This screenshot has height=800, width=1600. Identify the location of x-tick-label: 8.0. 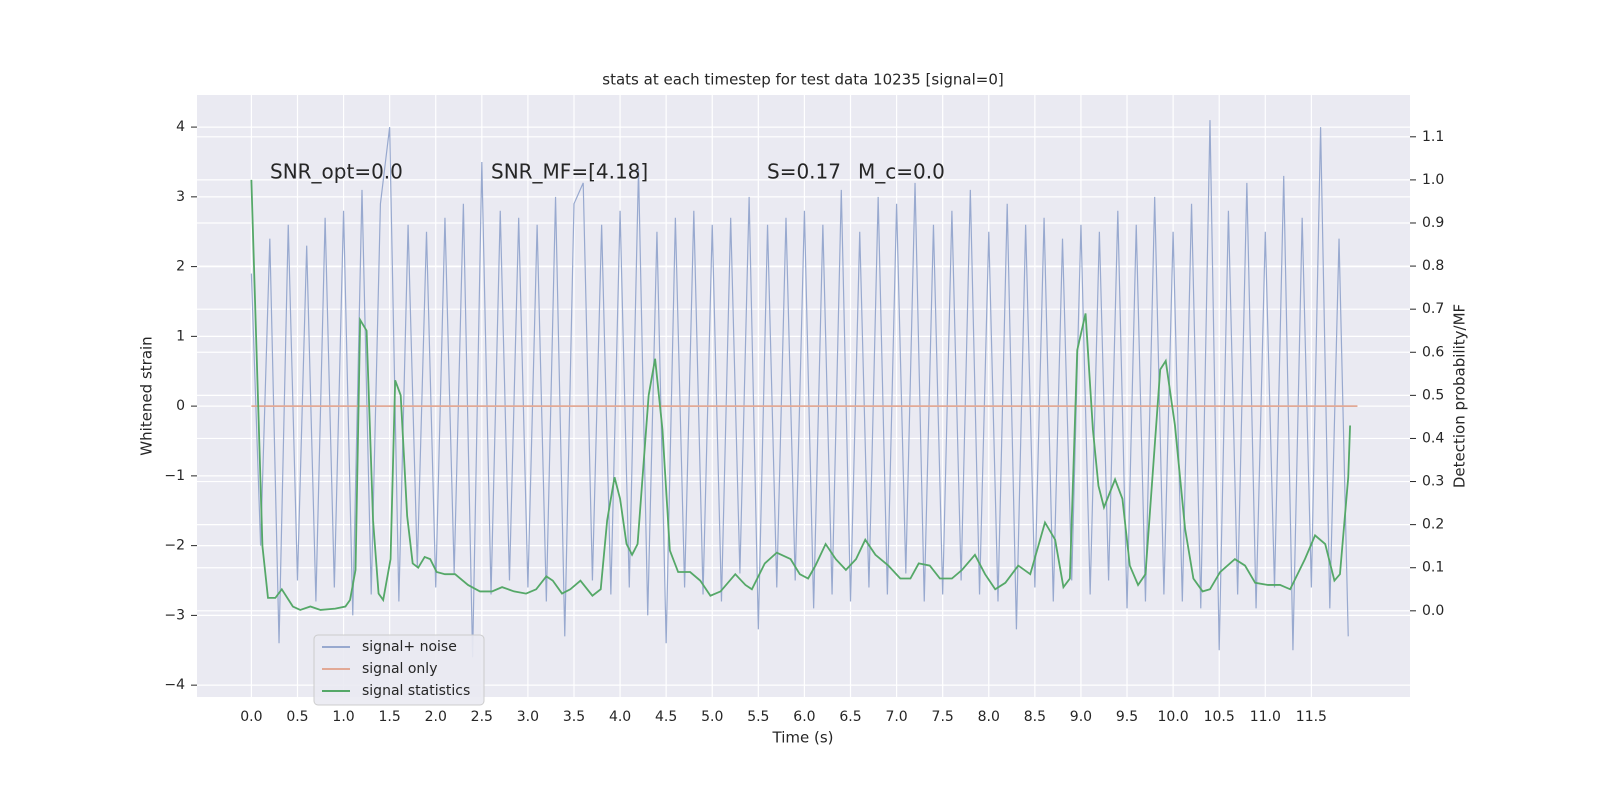
(989, 717).